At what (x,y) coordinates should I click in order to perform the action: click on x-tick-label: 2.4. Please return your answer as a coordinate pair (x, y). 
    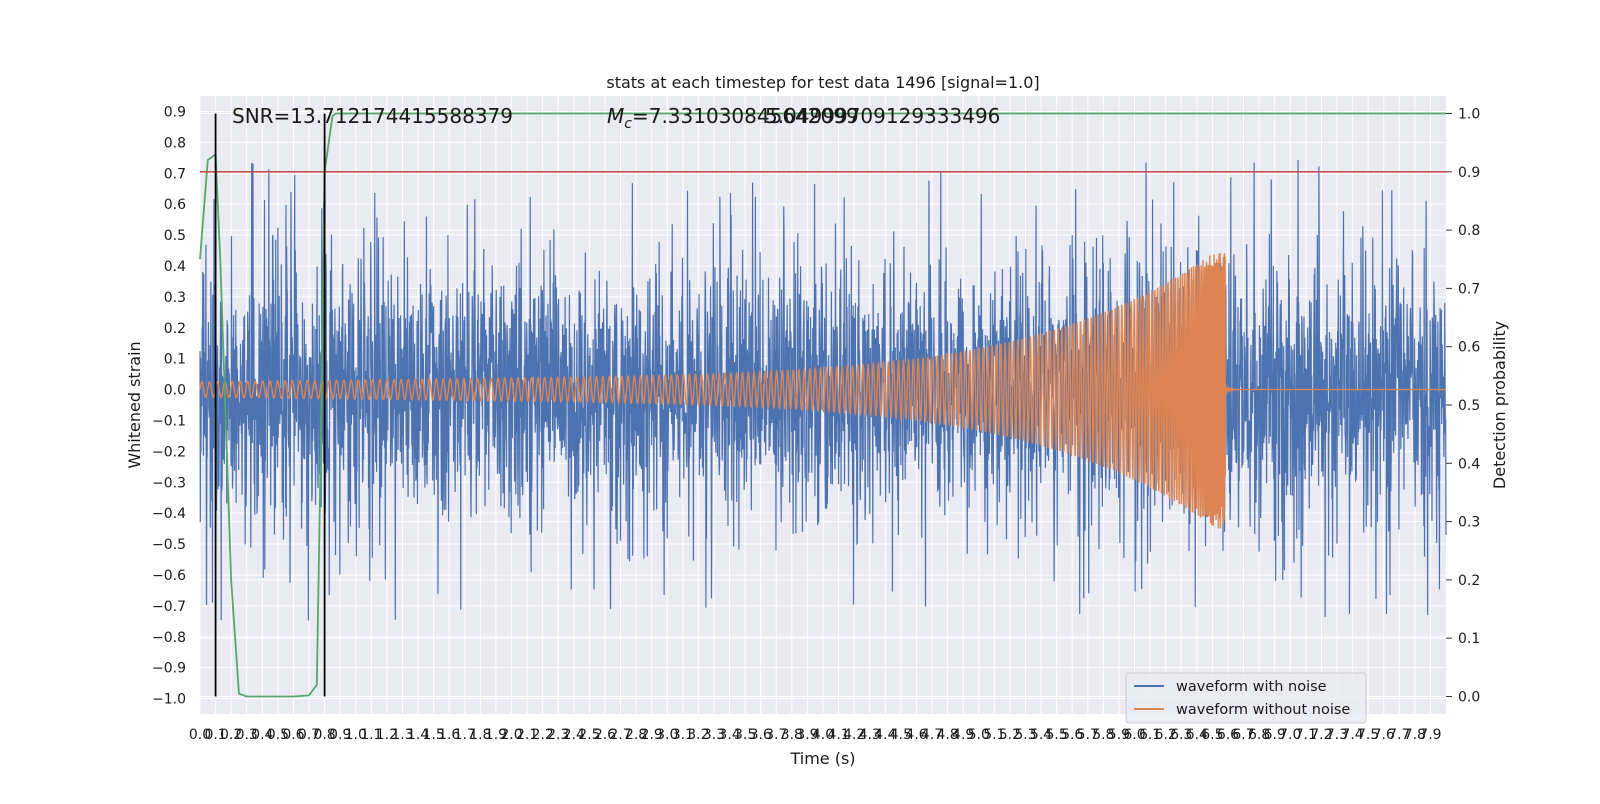
    Looking at the image, I should click on (574, 735).